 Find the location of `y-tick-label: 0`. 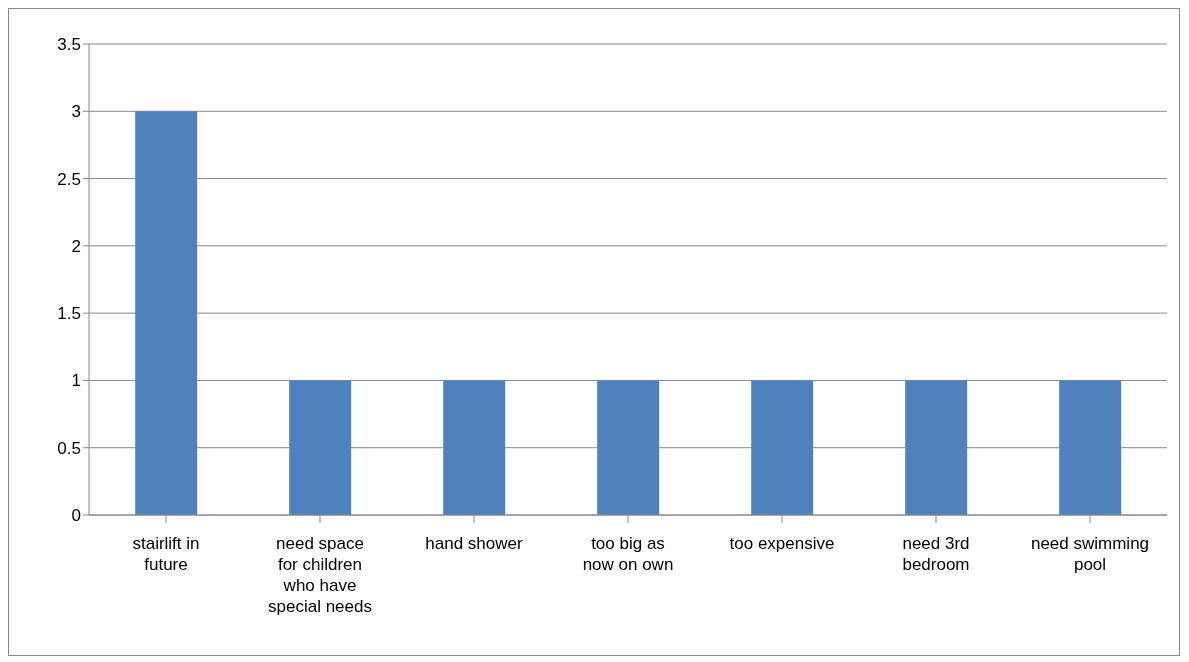

y-tick-label: 0 is located at coordinates (76, 516).